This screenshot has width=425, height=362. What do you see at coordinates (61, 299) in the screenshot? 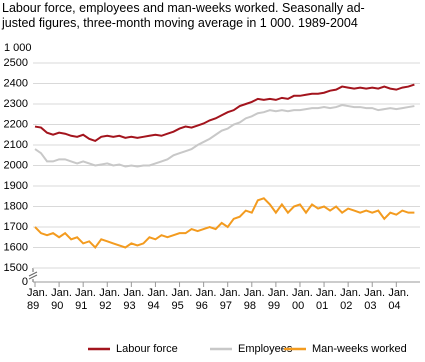
I see `x-tick-label: Jan. 90` at bounding box center [61, 299].